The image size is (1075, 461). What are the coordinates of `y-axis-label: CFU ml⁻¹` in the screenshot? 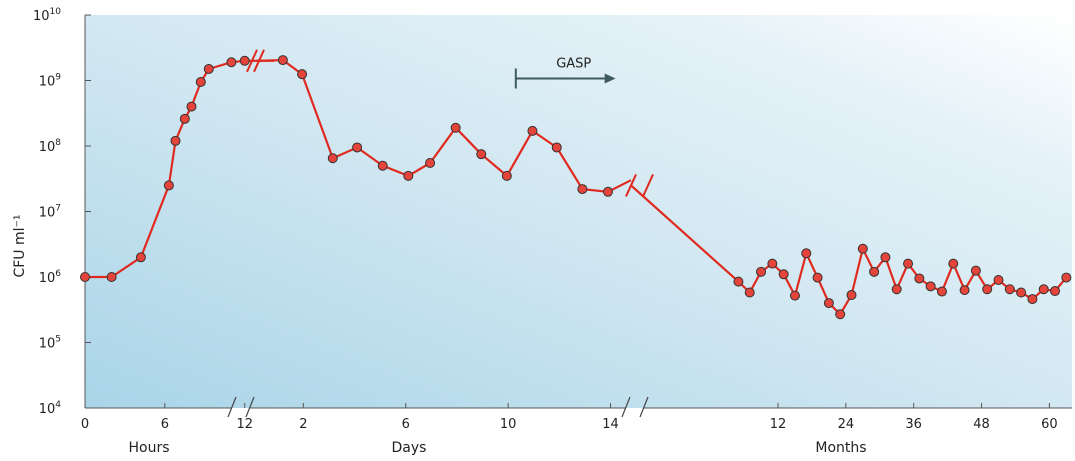 It's located at (20, 245).